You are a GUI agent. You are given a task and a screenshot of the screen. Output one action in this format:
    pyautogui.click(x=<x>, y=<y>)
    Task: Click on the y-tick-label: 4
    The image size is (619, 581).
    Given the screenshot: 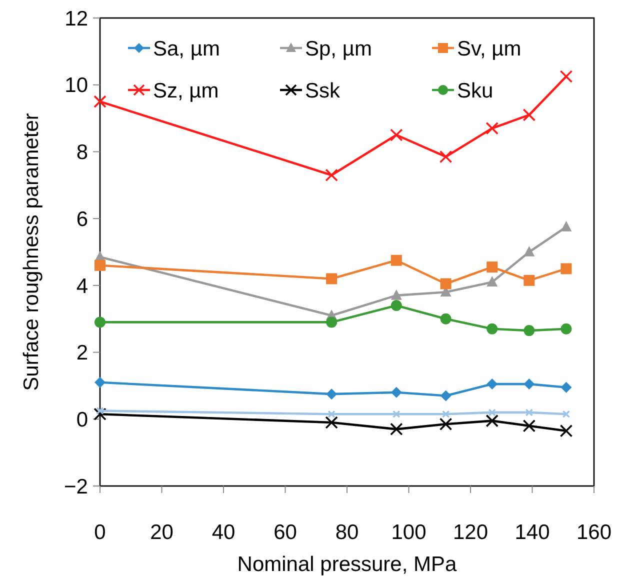 What is the action you would take?
    pyautogui.click(x=82, y=286)
    